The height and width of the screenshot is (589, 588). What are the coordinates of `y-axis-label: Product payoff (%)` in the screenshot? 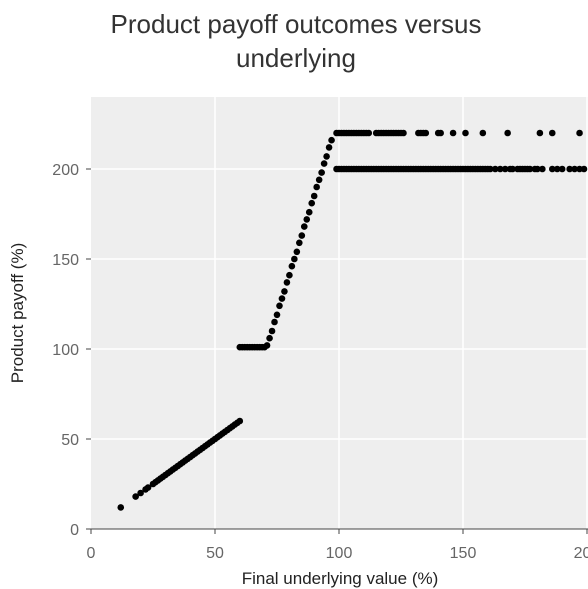 It's located at (17, 313).